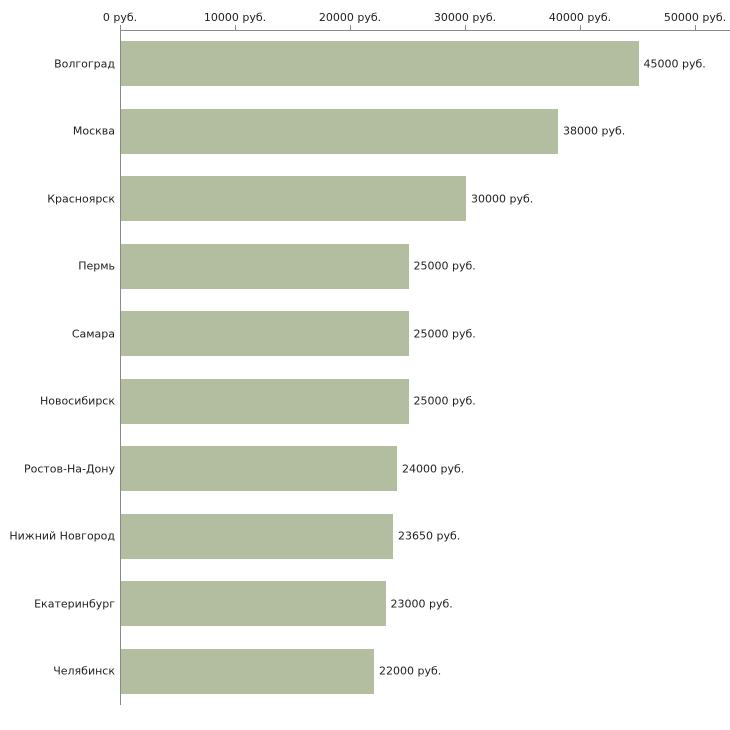  What do you see at coordinates (62, 536) in the screenshot?
I see `category-label: Нижний Новгород` at bounding box center [62, 536].